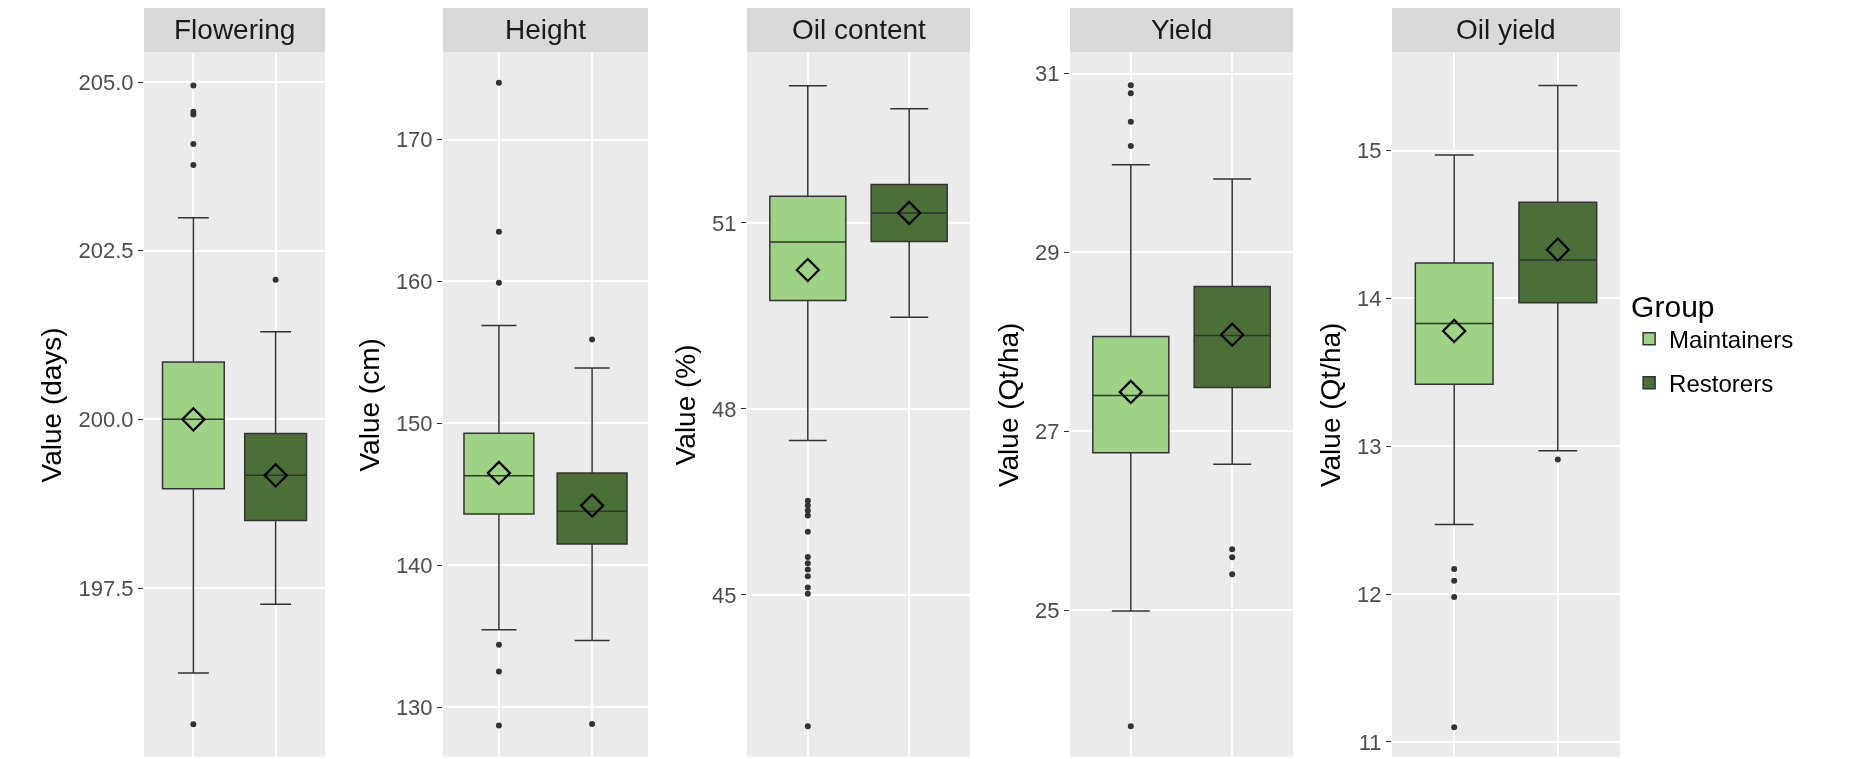 This screenshot has width=1869, height=759. What do you see at coordinates (52, 405) in the screenshot?
I see `y-axis-title: Value (days)` at bounding box center [52, 405].